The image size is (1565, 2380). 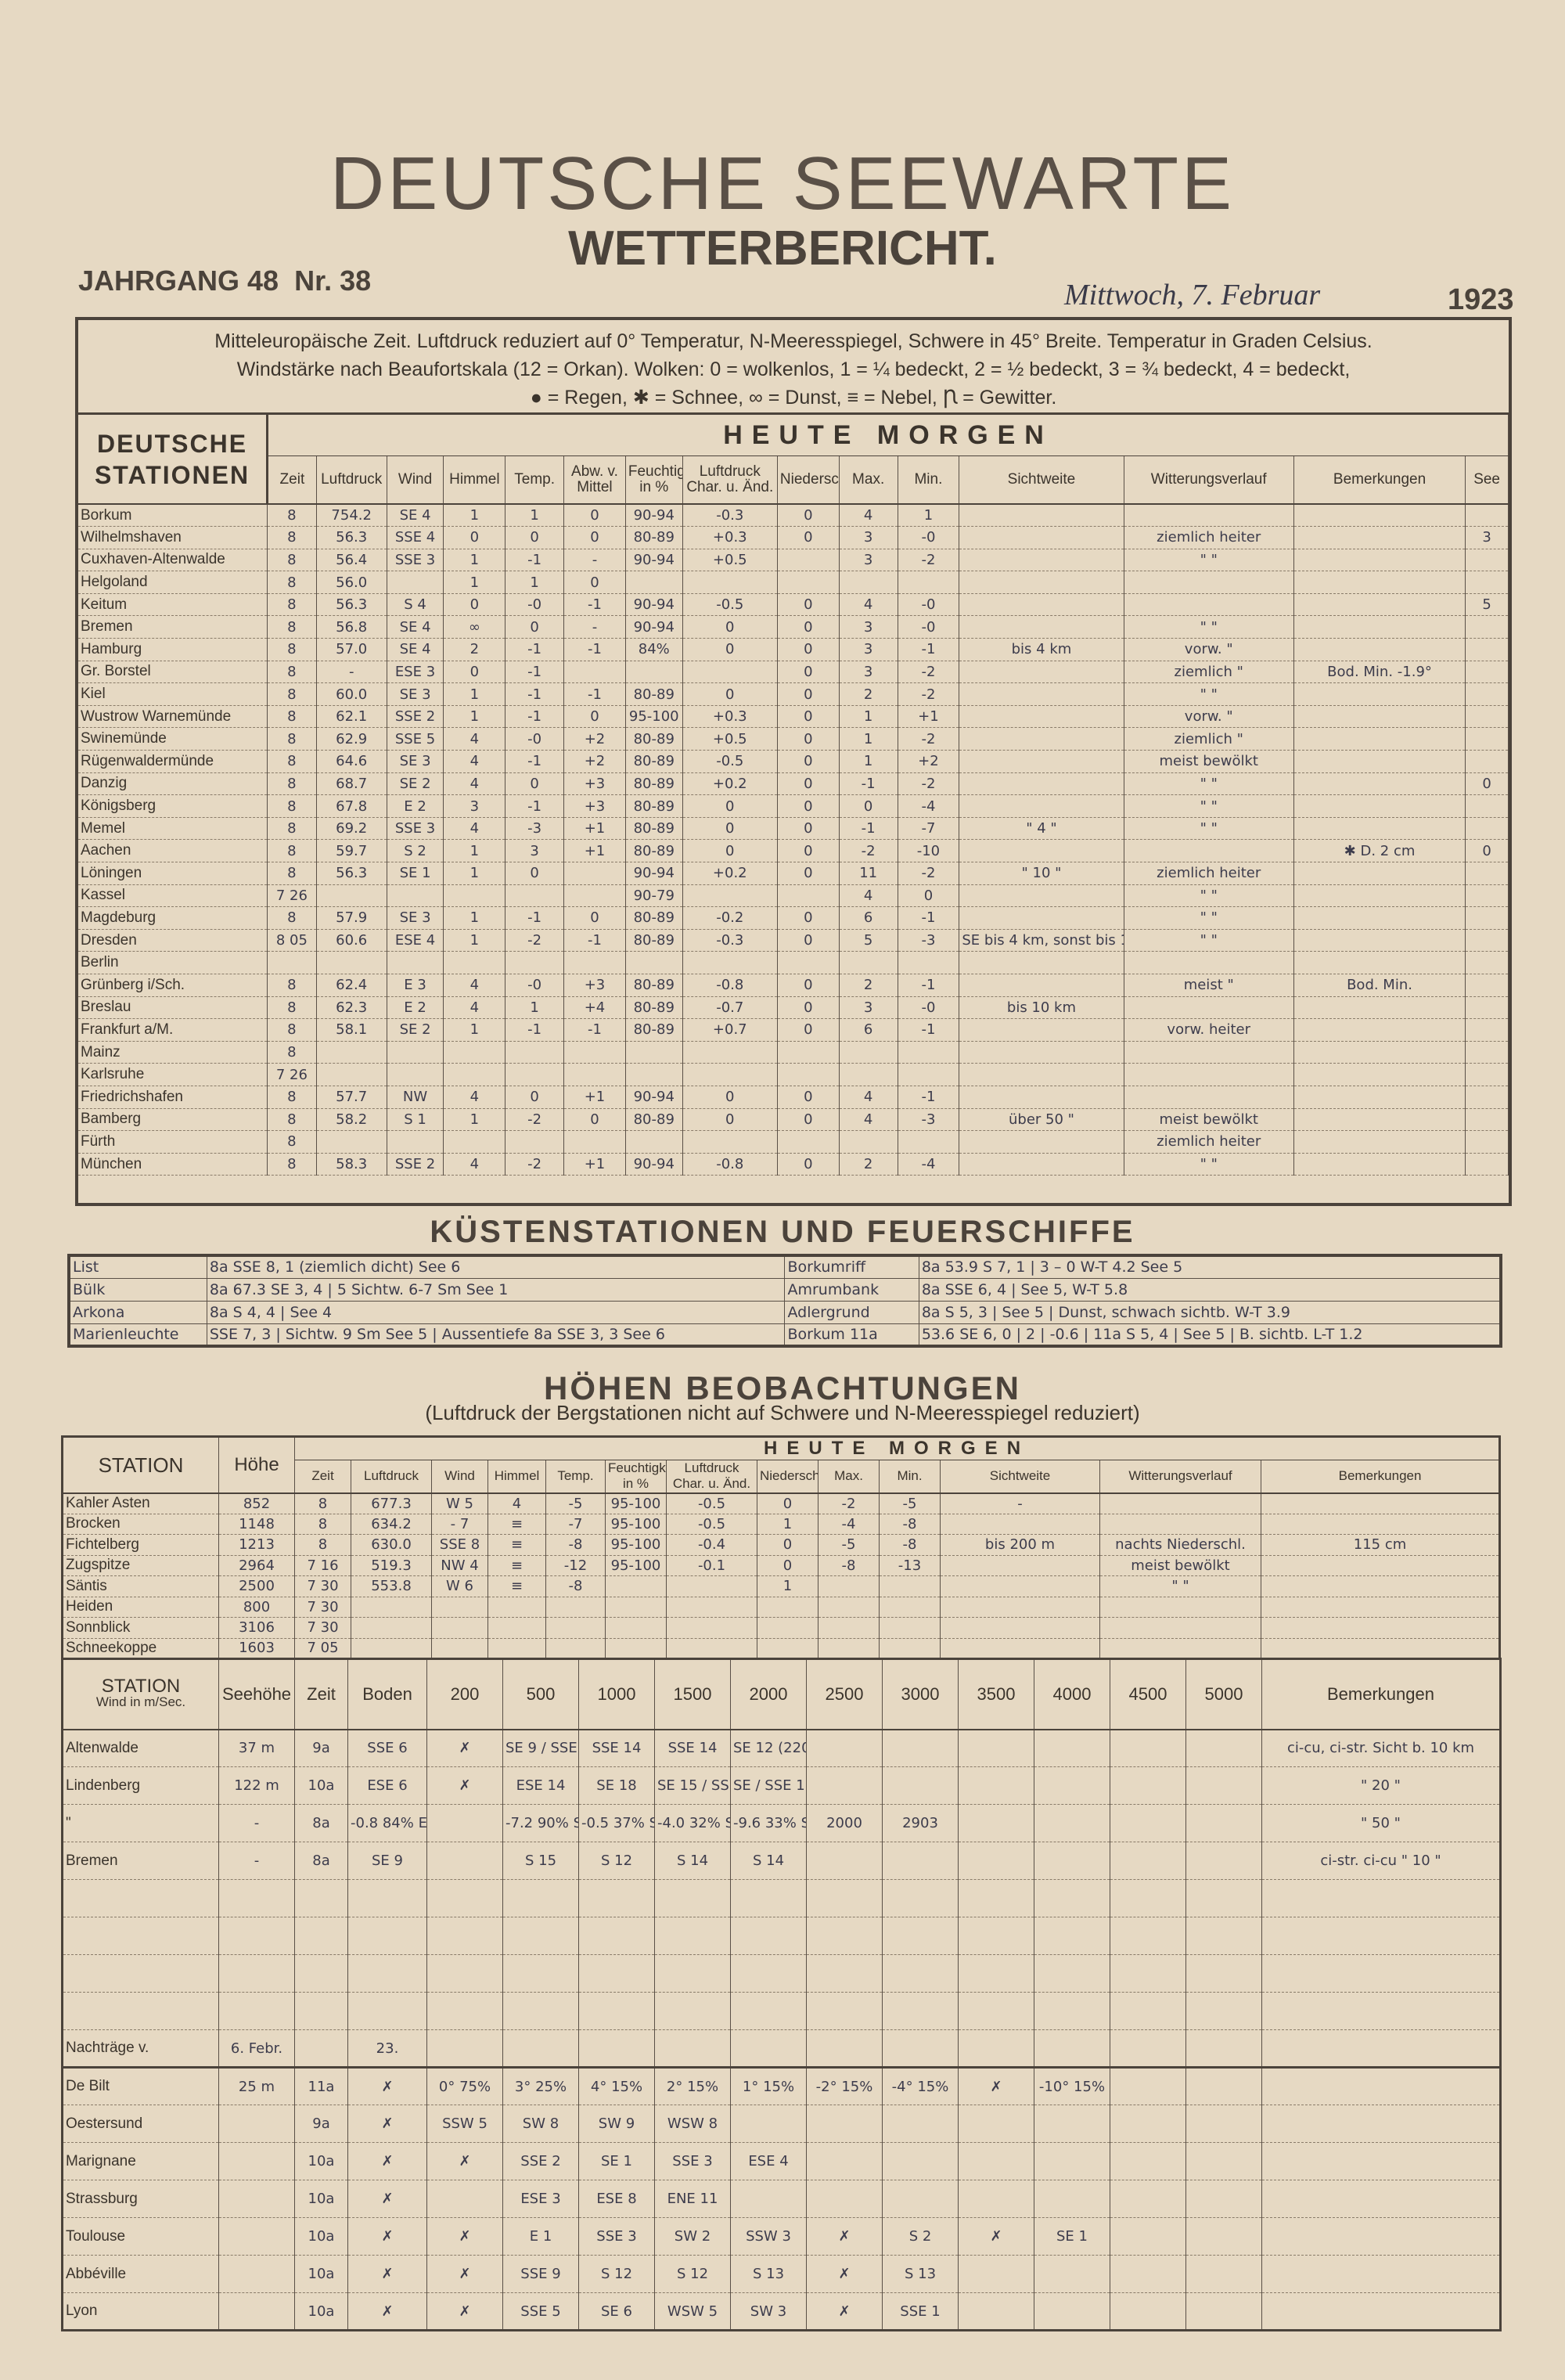 I want to click on cell: -0.2, so click(x=730, y=918).